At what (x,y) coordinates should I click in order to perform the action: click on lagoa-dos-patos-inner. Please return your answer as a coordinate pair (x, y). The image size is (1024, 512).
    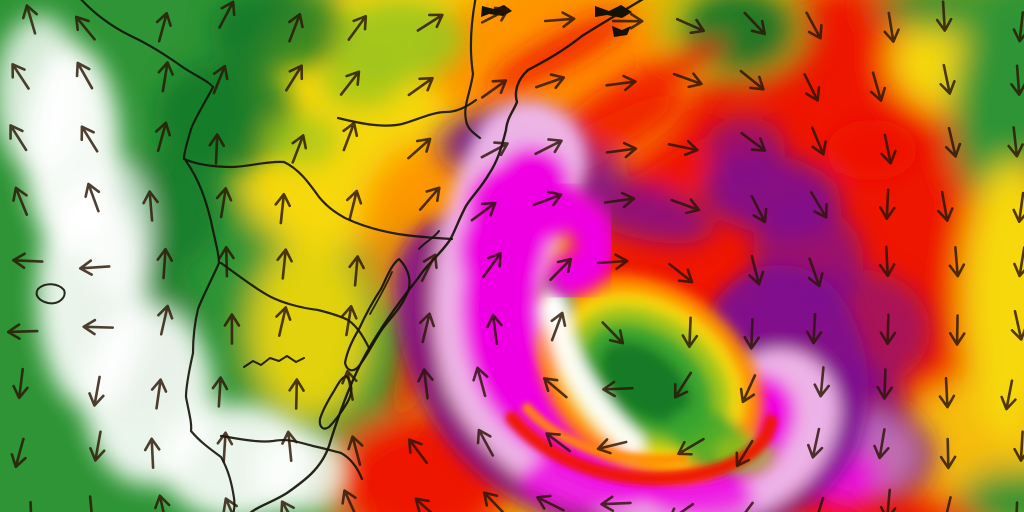
    Looking at the image, I should click on (381, 293).